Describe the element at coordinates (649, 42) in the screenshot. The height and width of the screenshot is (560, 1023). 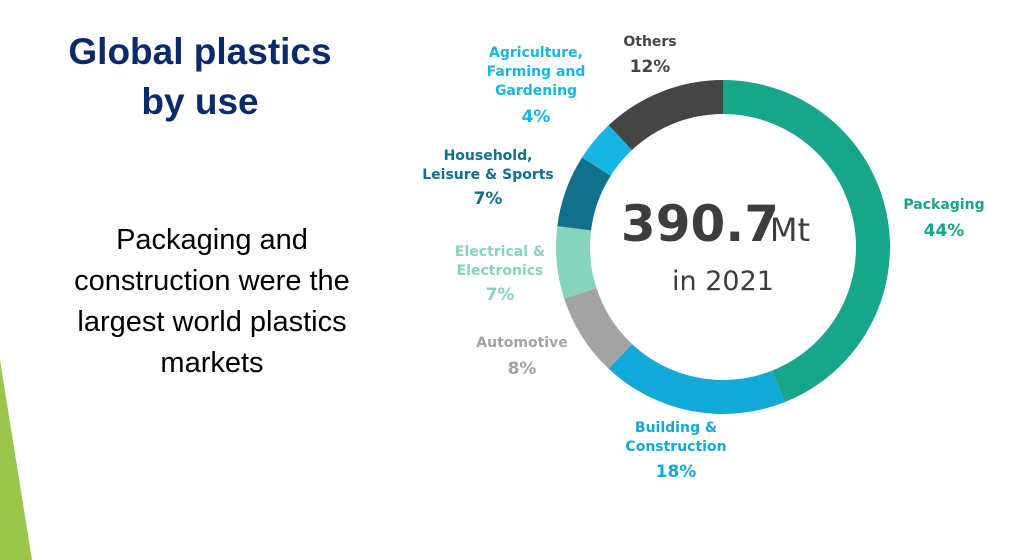
I see `segment-label: Others` at that location.